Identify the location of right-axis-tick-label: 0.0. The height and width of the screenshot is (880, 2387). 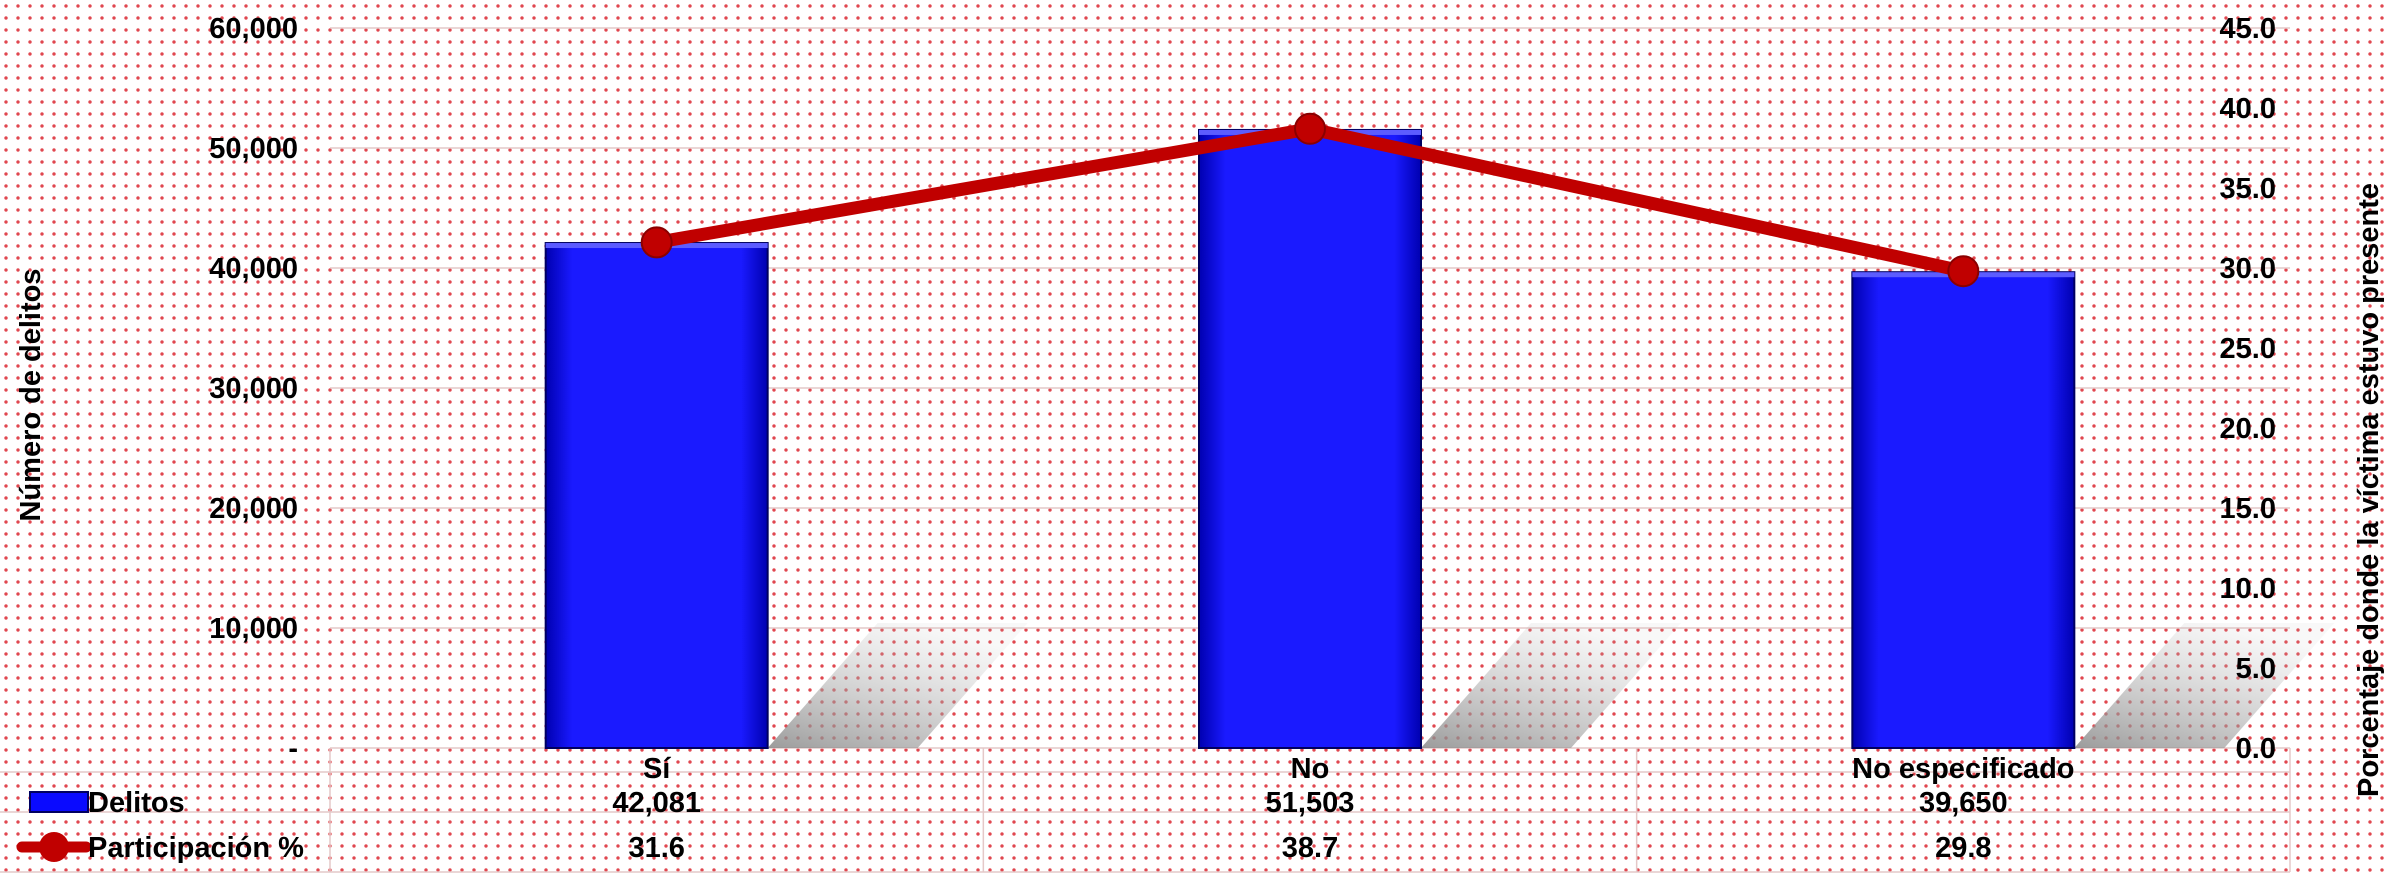
(2256, 749).